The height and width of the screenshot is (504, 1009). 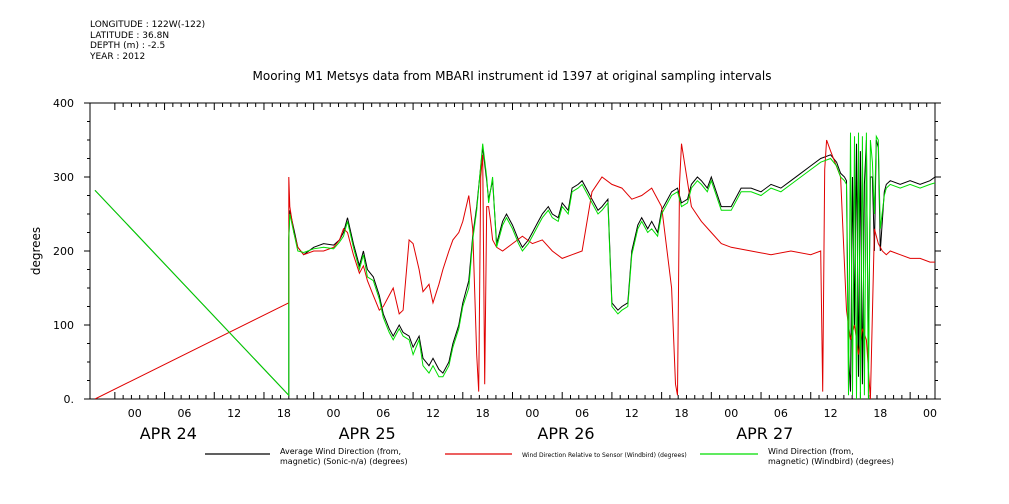 I want to click on y-tick-label: 200, so click(x=63, y=251).